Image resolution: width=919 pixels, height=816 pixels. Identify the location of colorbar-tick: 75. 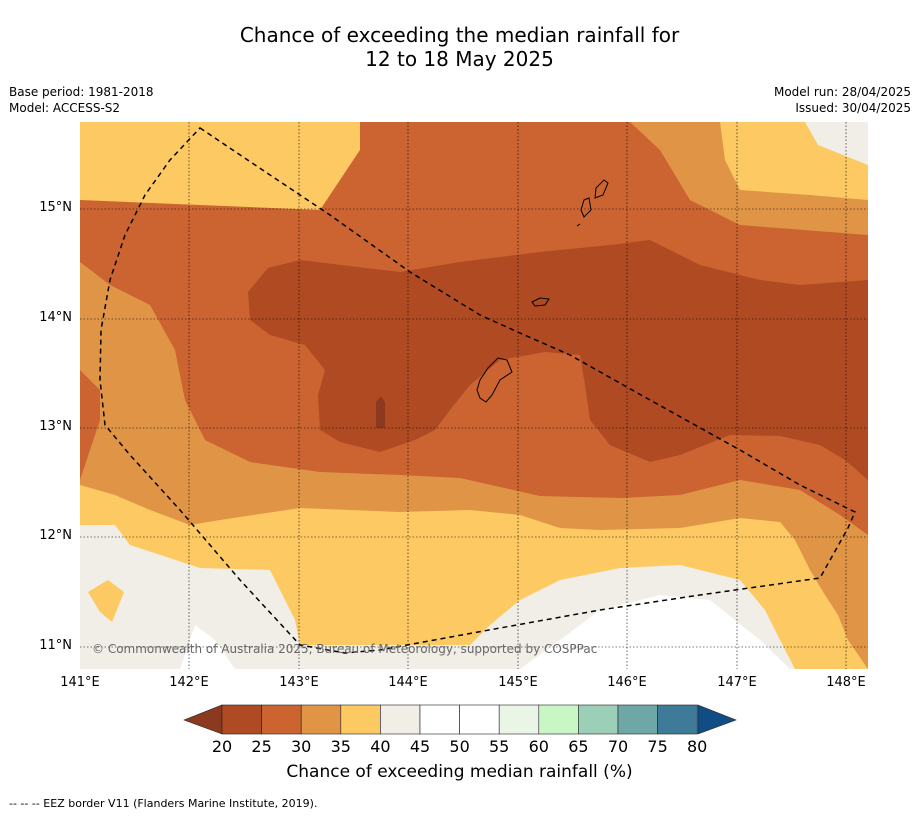
(657, 746).